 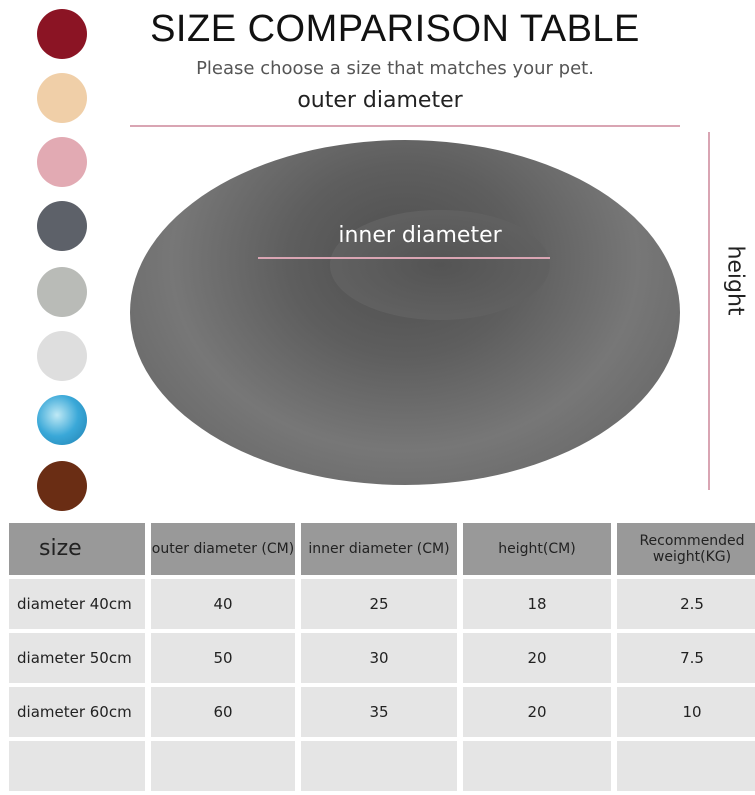 I want to click on bed-inner-cavity, so click(x=440, y=265).